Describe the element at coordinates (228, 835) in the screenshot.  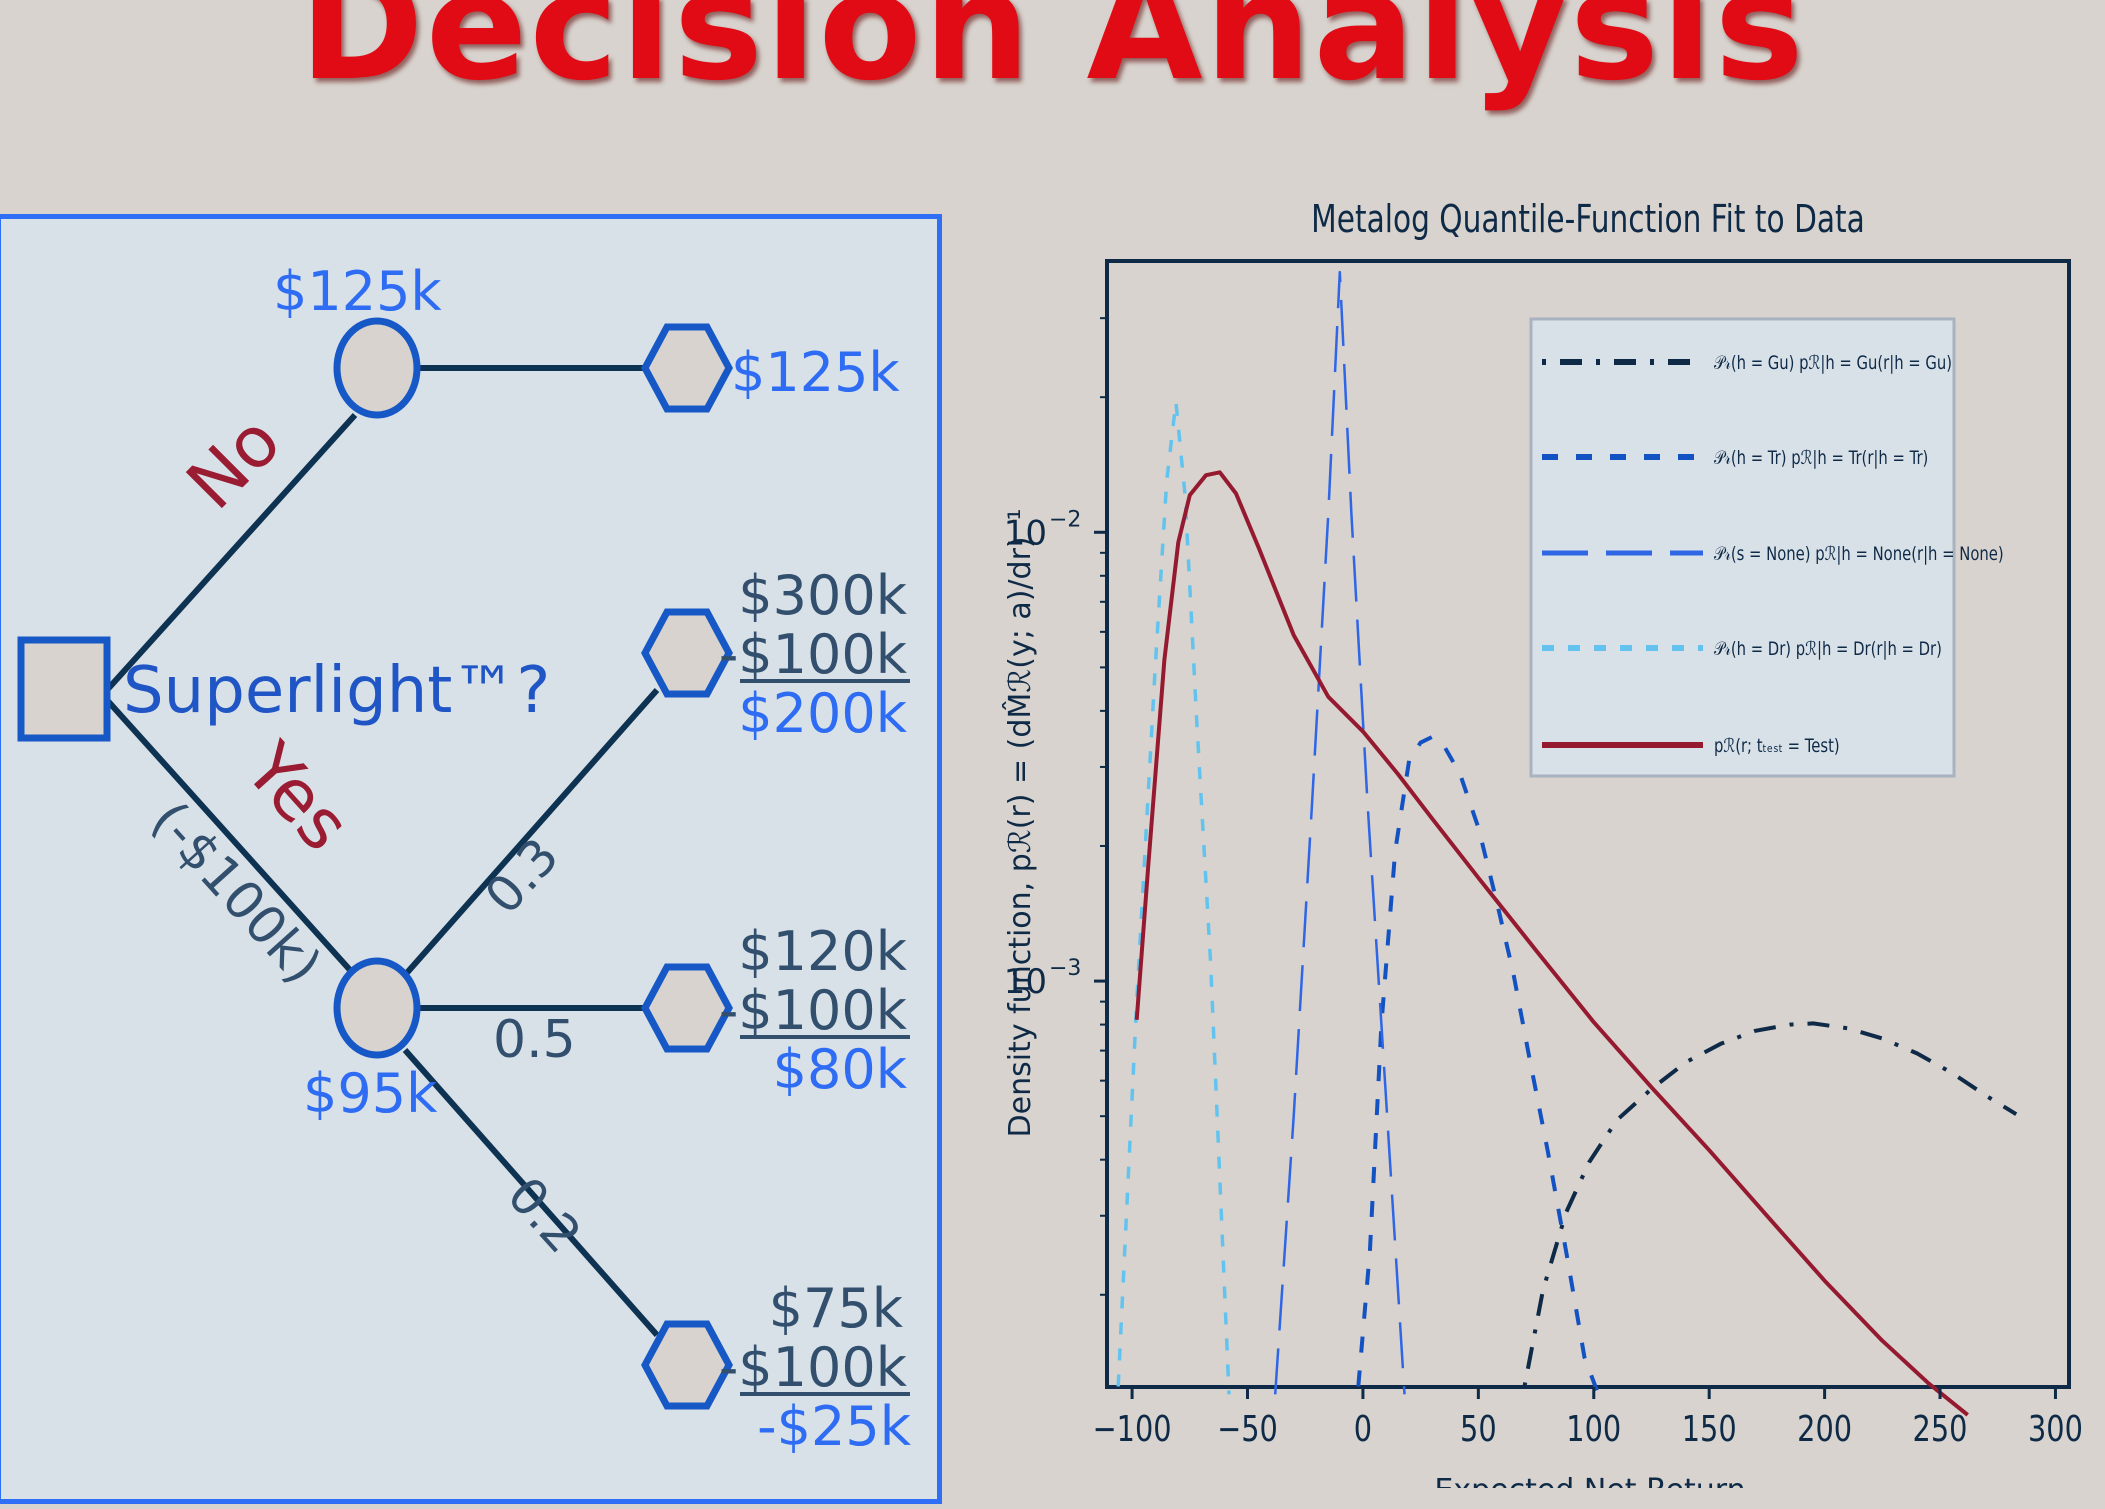
I see `edge-yes` at that location.